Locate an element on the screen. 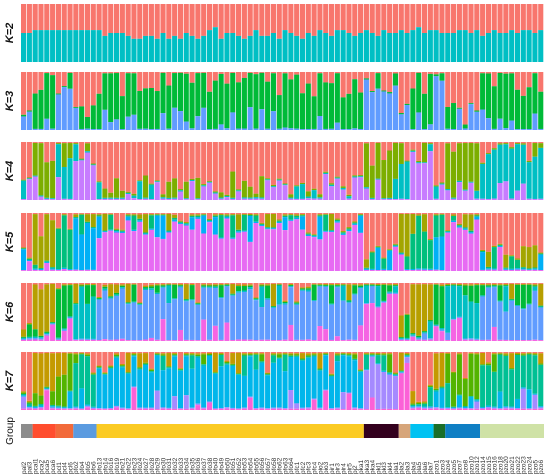  sample-tick-label: pca2 is located at coordinates (41, 467).